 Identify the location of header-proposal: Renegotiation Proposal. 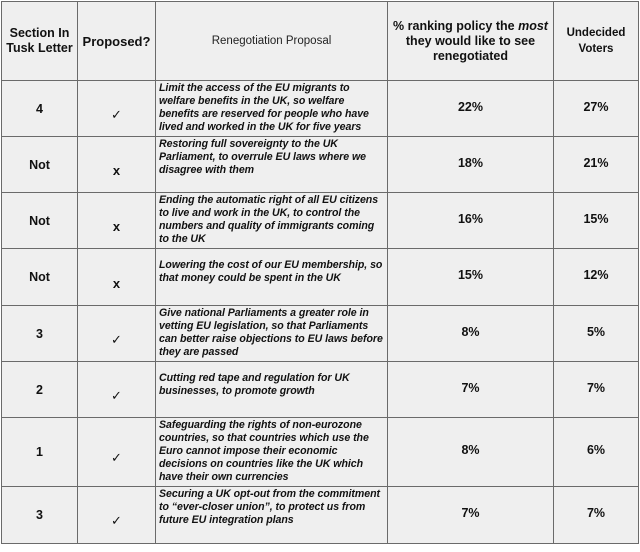
(271, 41).